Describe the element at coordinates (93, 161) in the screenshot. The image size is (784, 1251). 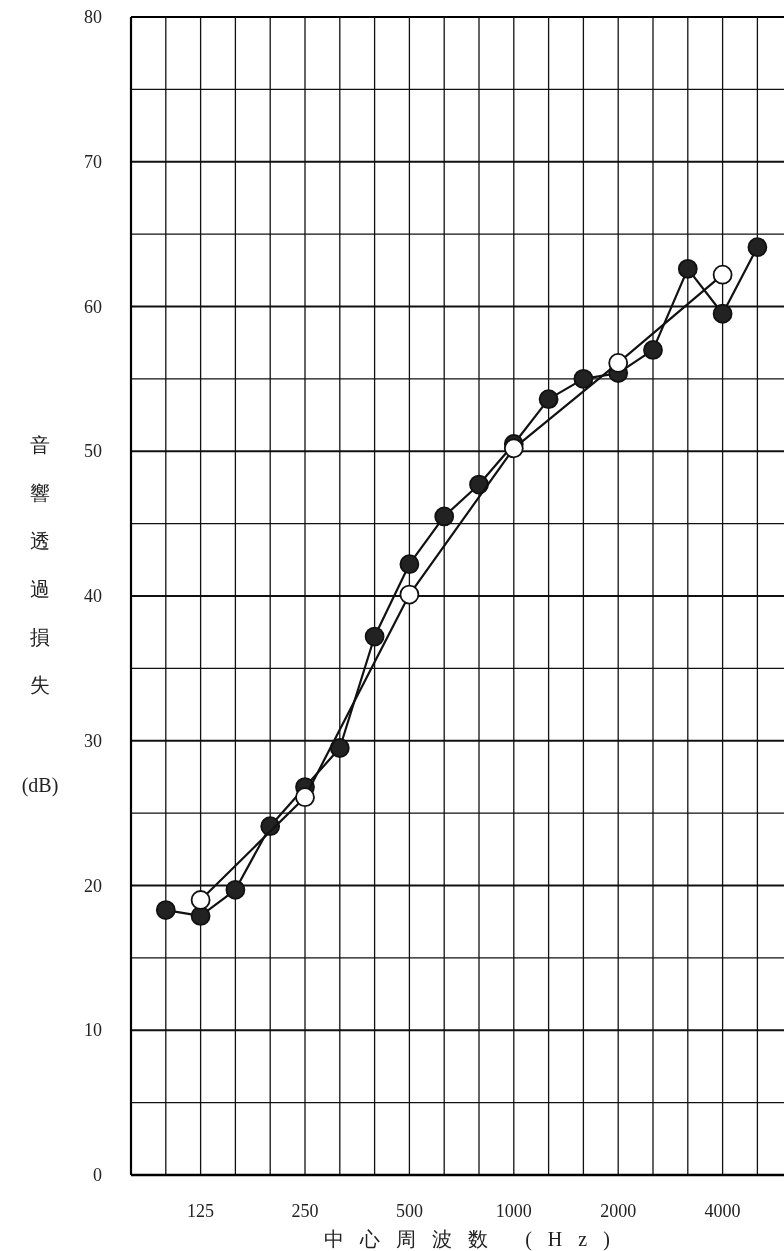
I see `y-tick-label: 70` at that location.